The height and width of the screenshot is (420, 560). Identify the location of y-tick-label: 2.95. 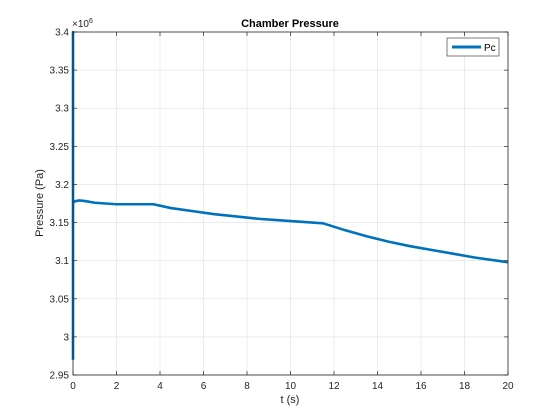
(60, 376).